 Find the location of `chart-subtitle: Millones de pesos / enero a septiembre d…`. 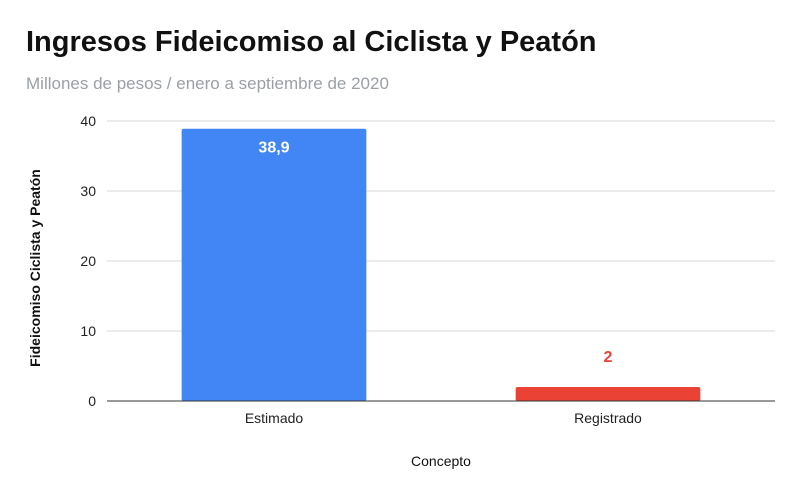

chart-subtitle: Millones de pesos / enero a septiembre d… is located at coordinates (207, 83).